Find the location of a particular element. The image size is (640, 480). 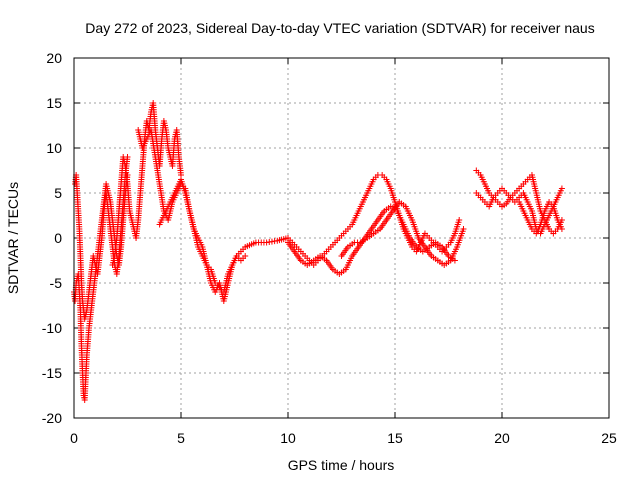

x-axis-title: GPS time / hours is located at coordinates (341, 465).